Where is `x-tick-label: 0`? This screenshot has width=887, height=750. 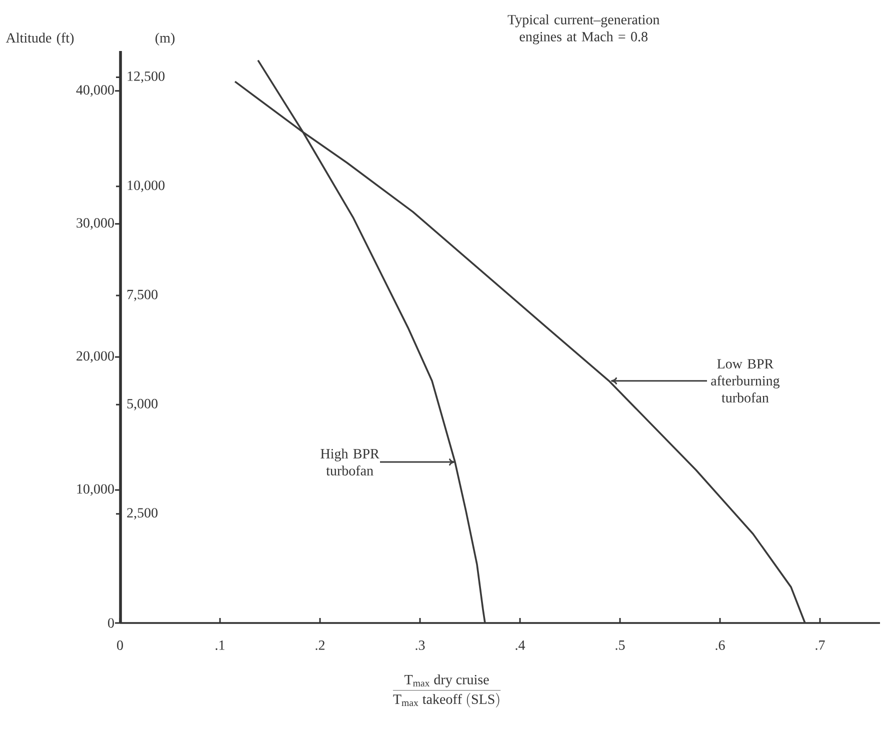
x-tick-label: 0 is located at coordinates (120, 645).